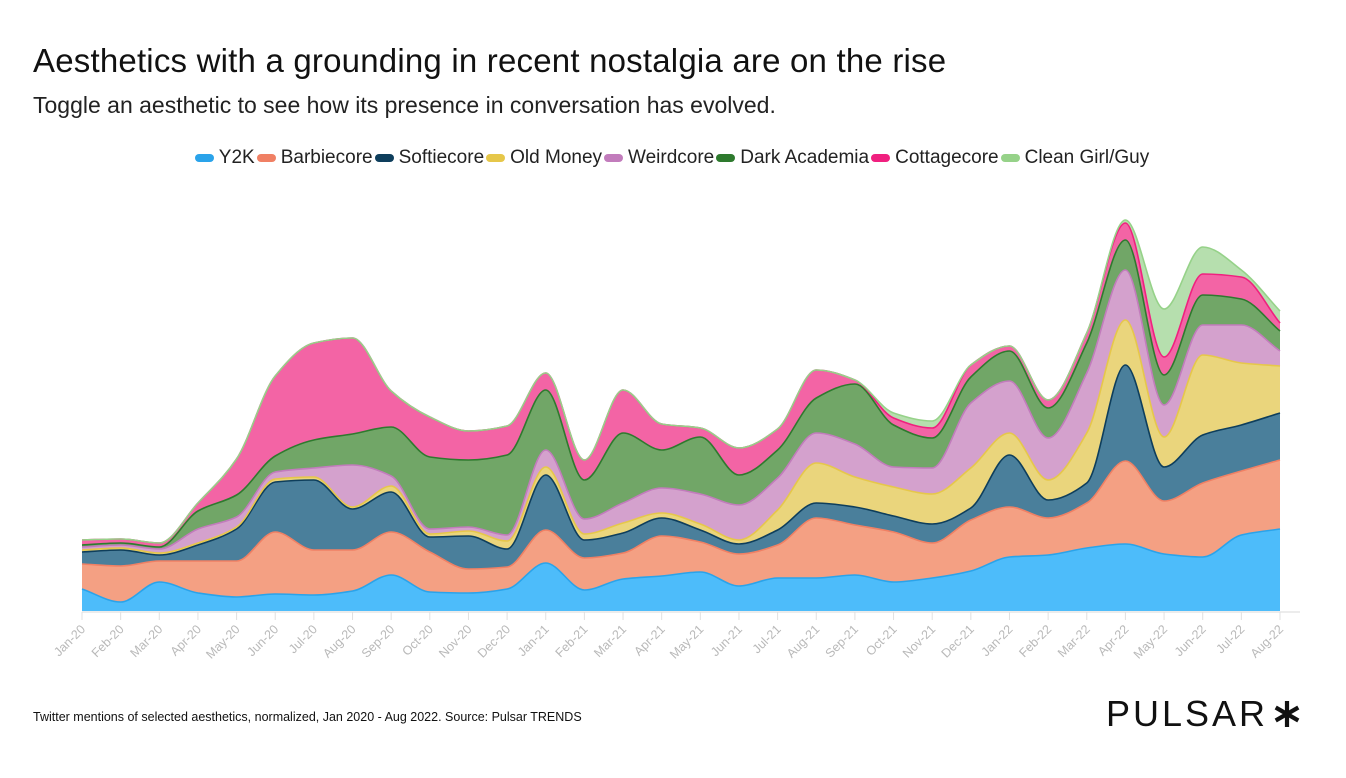 This screenshot has width=1346, height=778. What do you see at coordinates (236, 157) in the screenshot?
I see `legend-label: Y2K` at bounding box center [236, 157].